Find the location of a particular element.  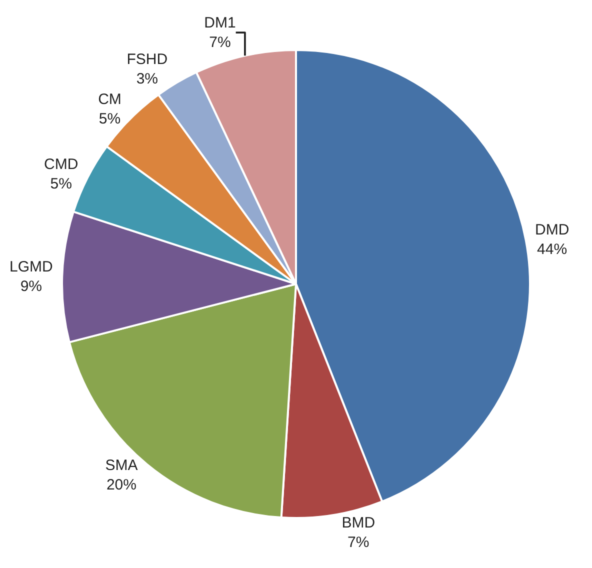

slice-label: DM1 is located at coordinates (220, 23).